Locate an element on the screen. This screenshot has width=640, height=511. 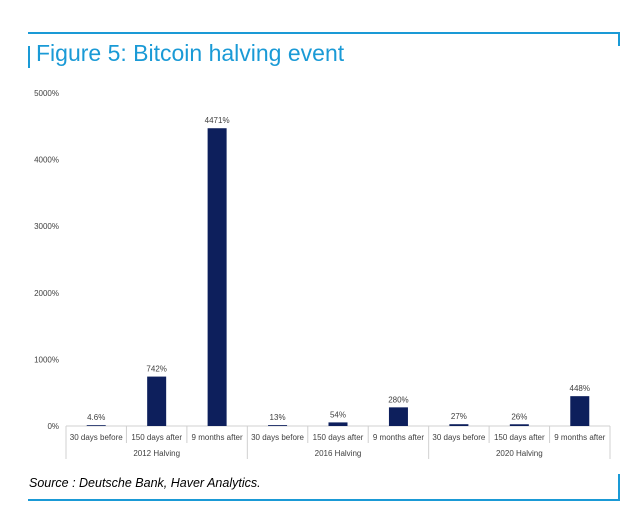
data-label: 4471% is located at coordinates (217, 120).